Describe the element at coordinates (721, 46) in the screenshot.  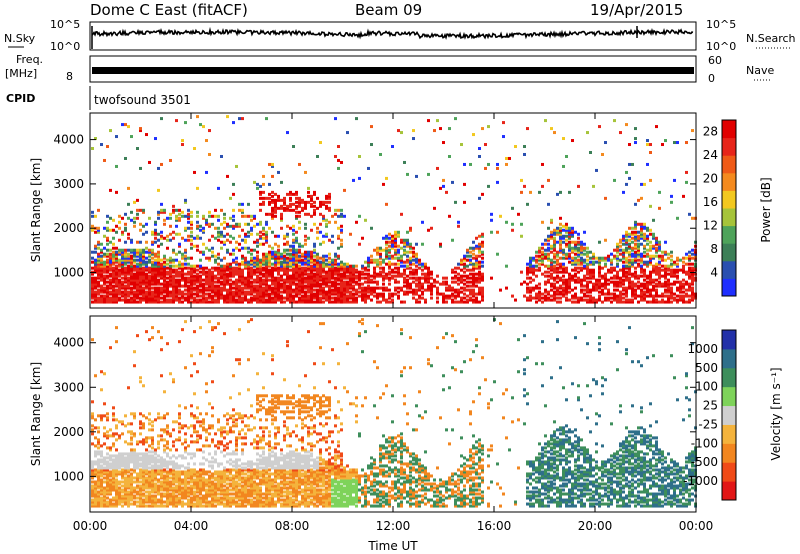
I see `nsearch-tick-bottom: 10^0` at that location.